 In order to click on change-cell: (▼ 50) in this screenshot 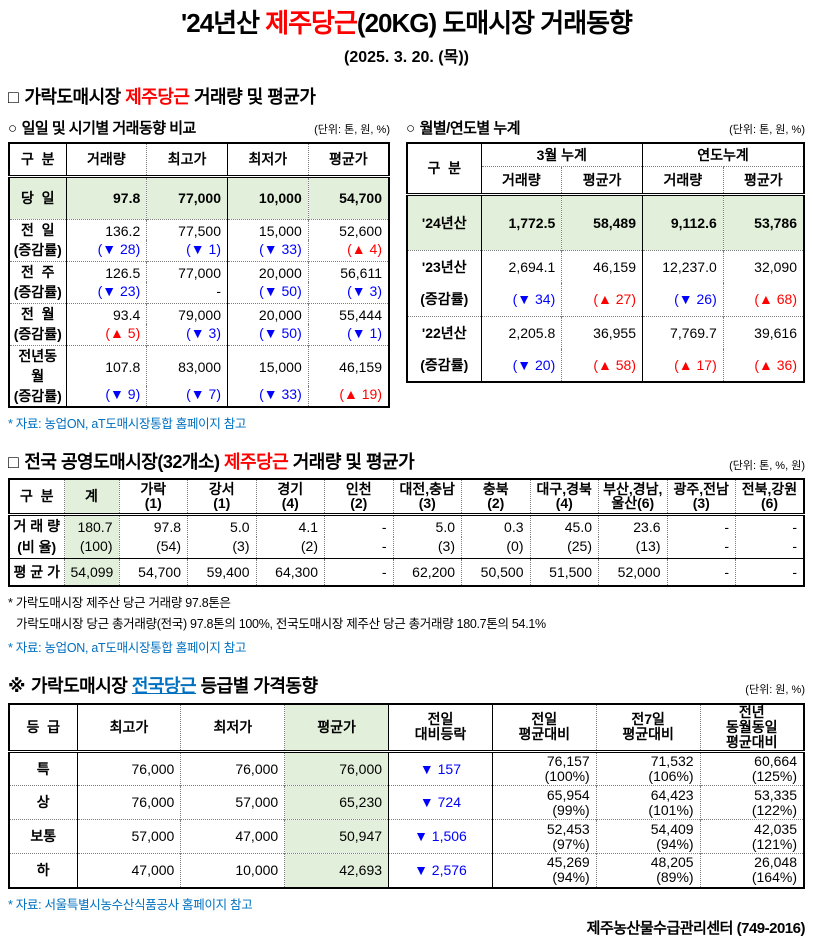, I will do `click(268, 292)`.